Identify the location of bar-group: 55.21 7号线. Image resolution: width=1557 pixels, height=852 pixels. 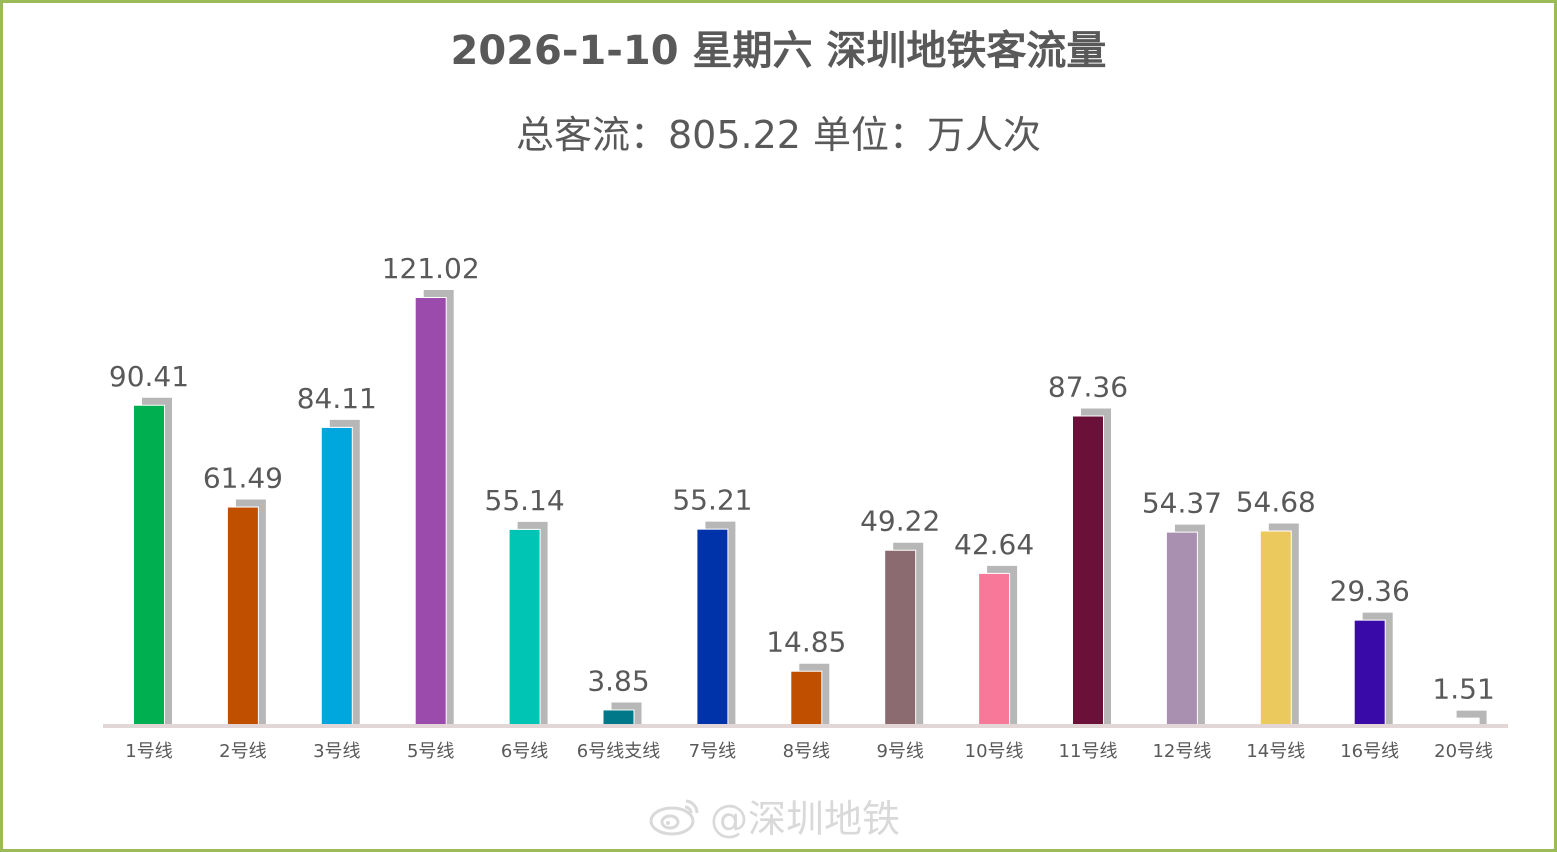
(712, 623).